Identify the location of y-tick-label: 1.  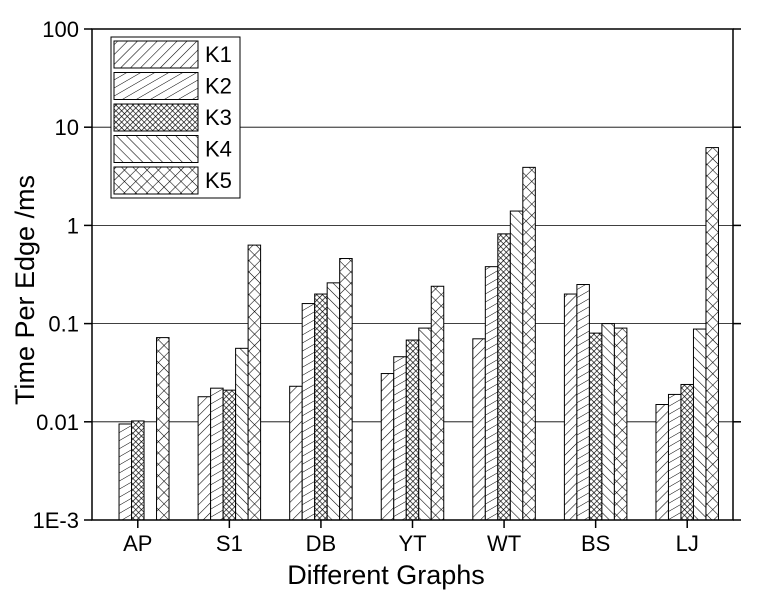
(73, 225).